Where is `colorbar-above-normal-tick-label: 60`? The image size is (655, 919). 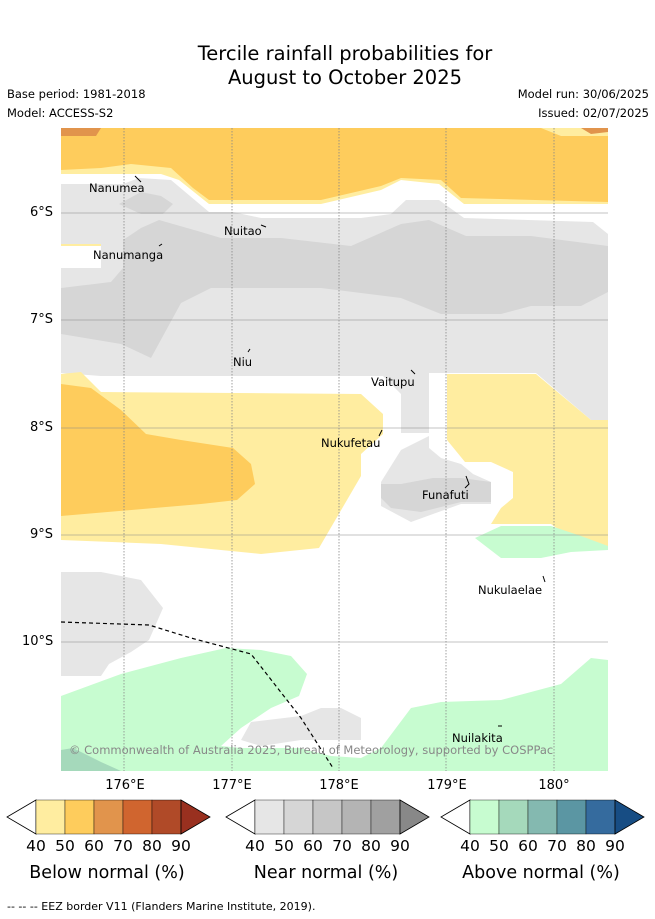
colorbar-above-normal-tick-label: 60 is located at coordinates (528, 846).